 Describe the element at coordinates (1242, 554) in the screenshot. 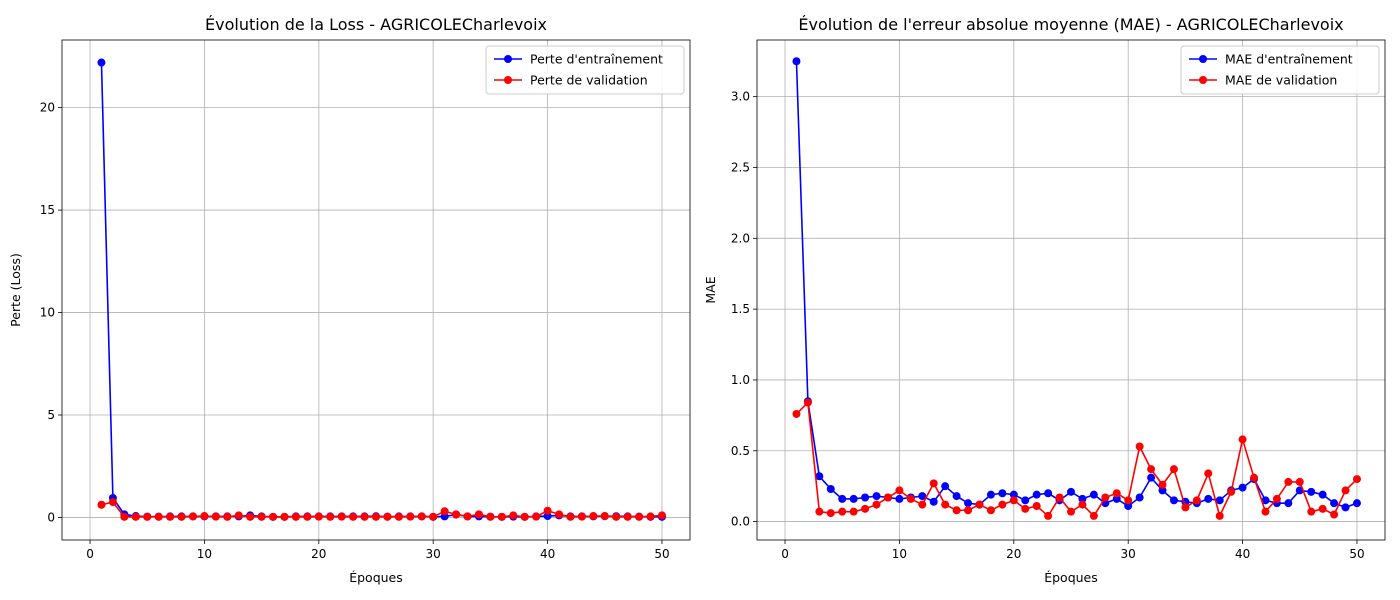

I see `mae-xtick-label: 40` at that location.